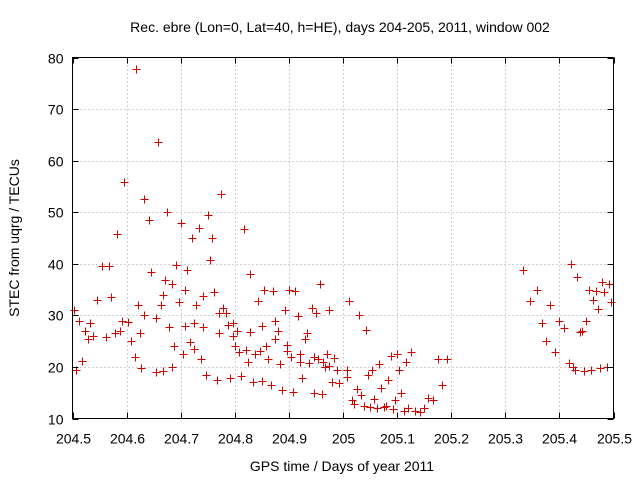 The image size is (640, 480). What do you see at coordinates (342, 466) in the screenshot?
I see `x-axis-title: GPS time / Days of year 2011` at bounding box center [342, 466].